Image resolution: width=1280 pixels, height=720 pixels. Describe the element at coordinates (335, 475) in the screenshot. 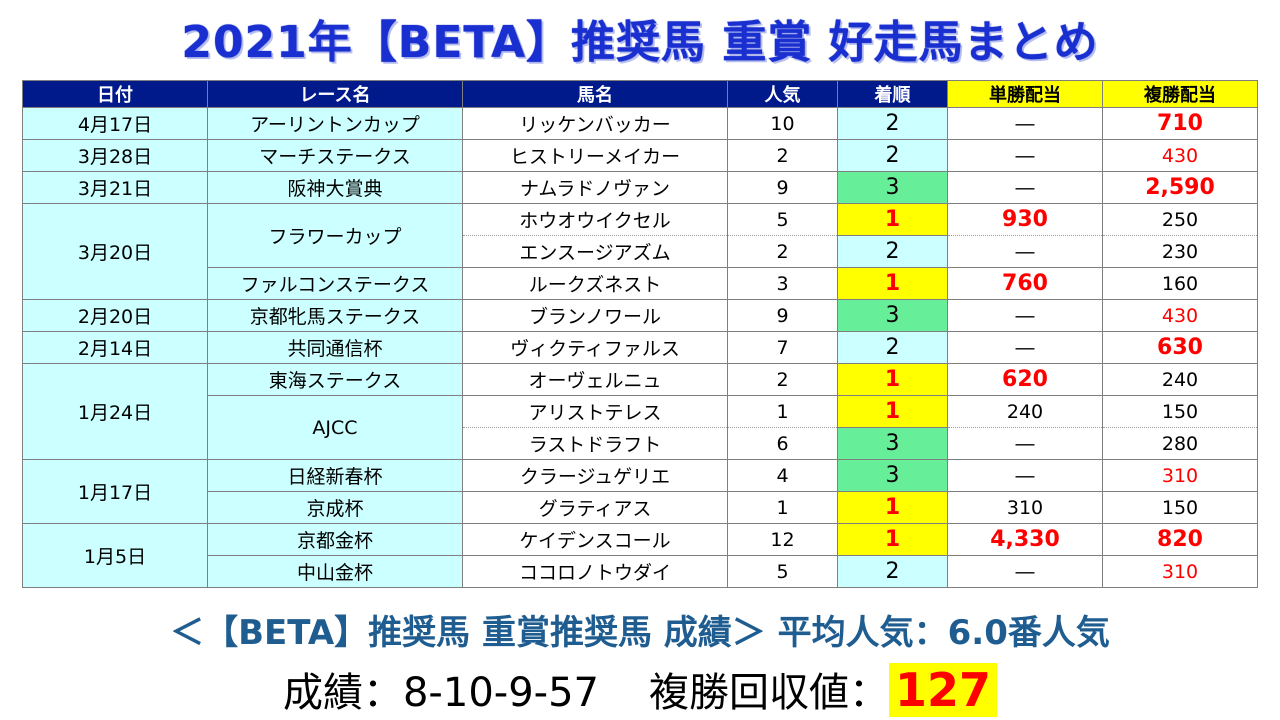

I see `race-cell: 日経新春杯` at that location.